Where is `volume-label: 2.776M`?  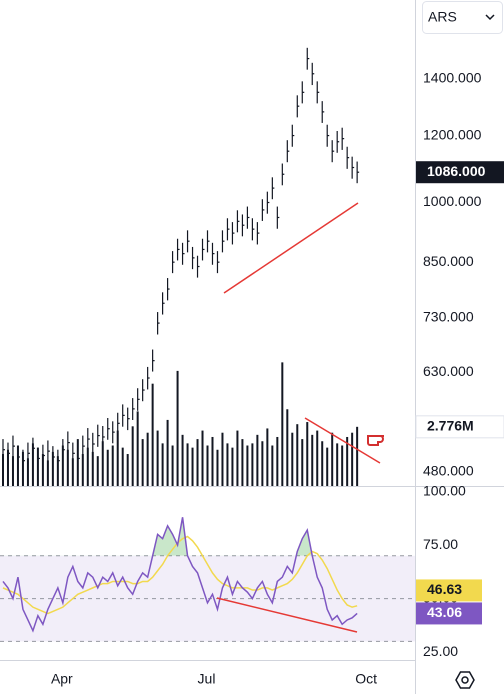
volume-label: 2.776M is located at coordinates (450, 426).